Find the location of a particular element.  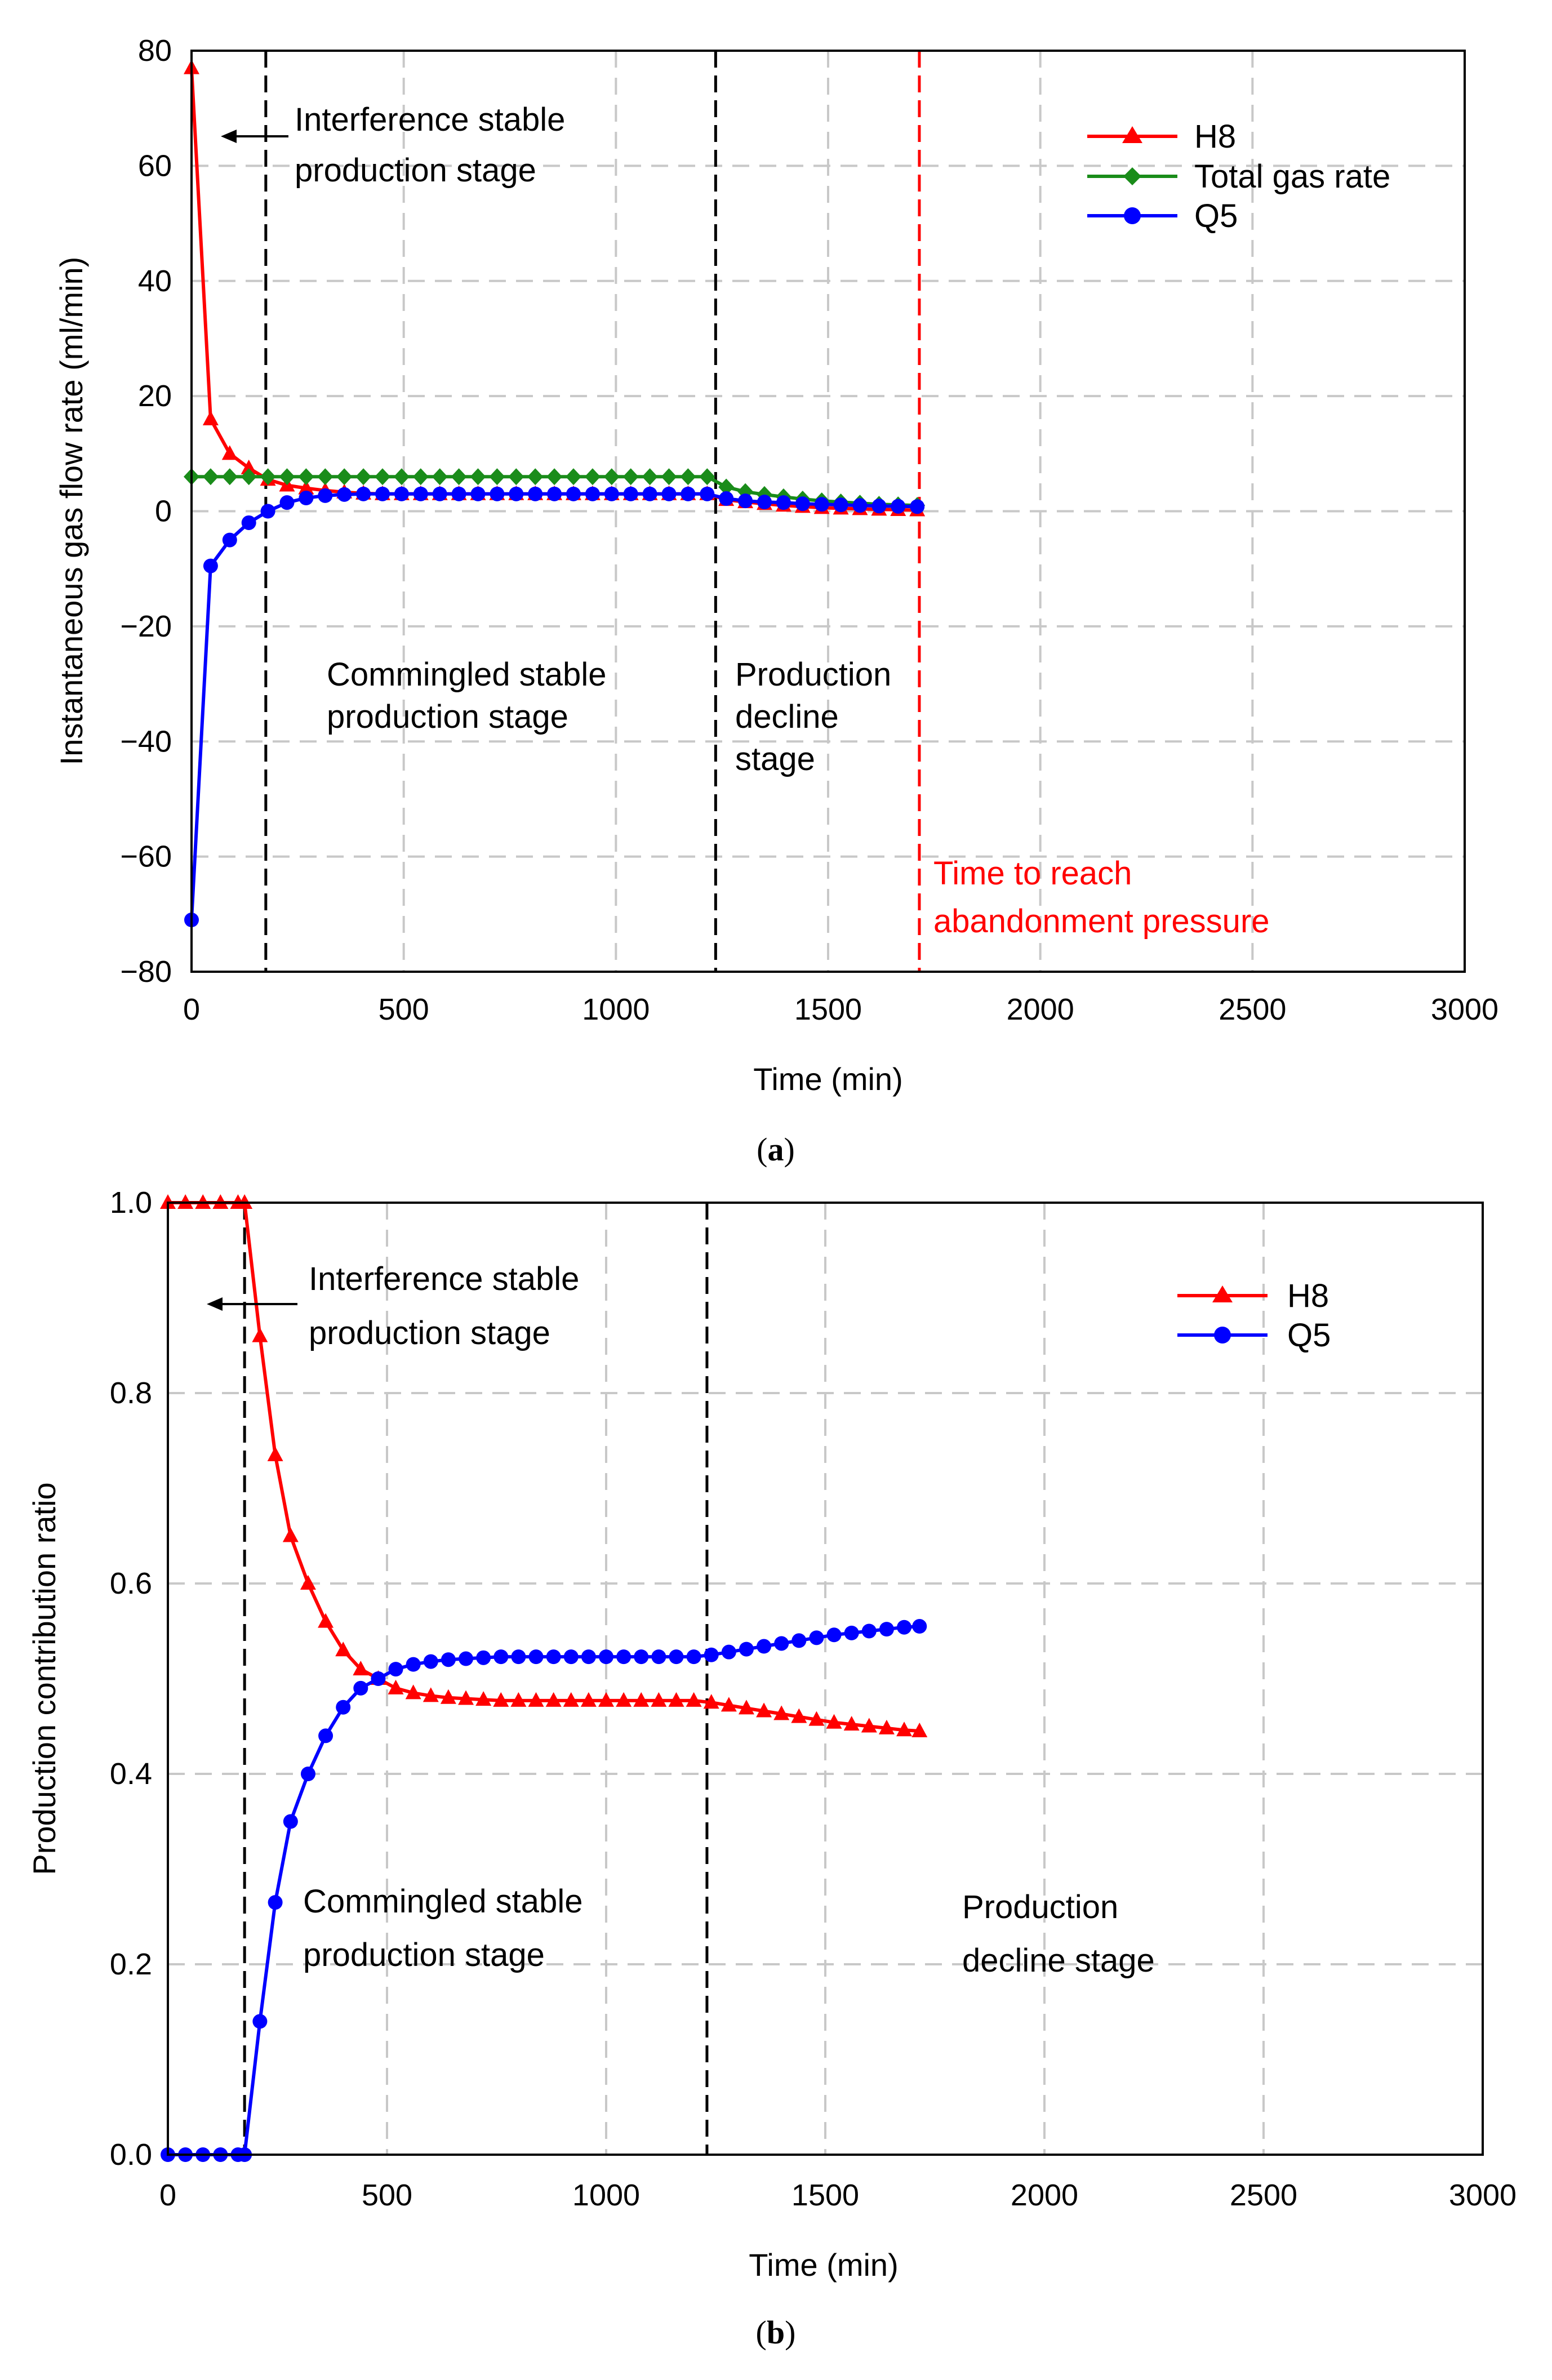

y-tick-label: −20 is located at coordinates (146, 626).